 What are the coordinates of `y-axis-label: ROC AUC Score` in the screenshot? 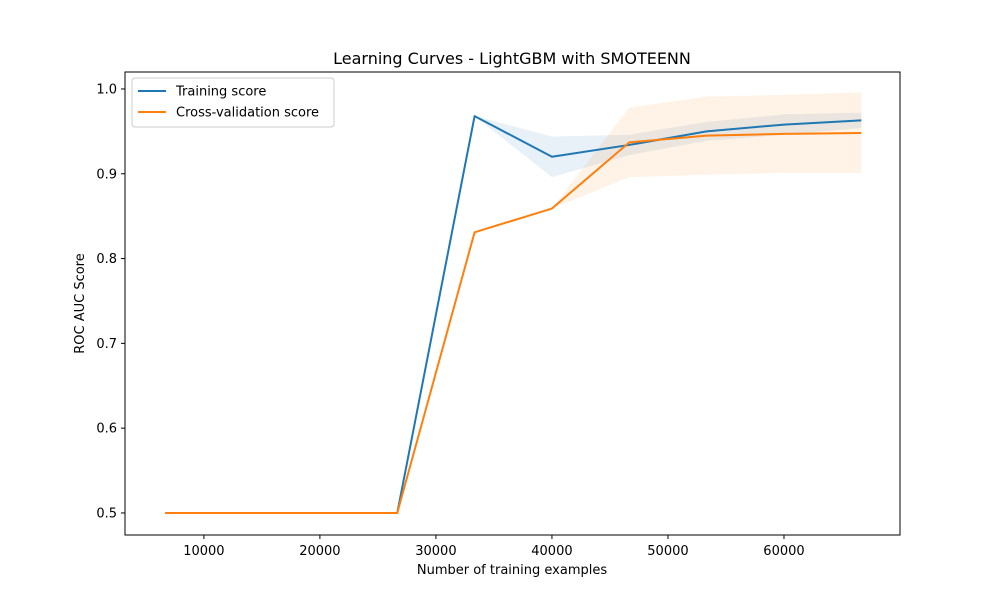 It's located at (80, 303).